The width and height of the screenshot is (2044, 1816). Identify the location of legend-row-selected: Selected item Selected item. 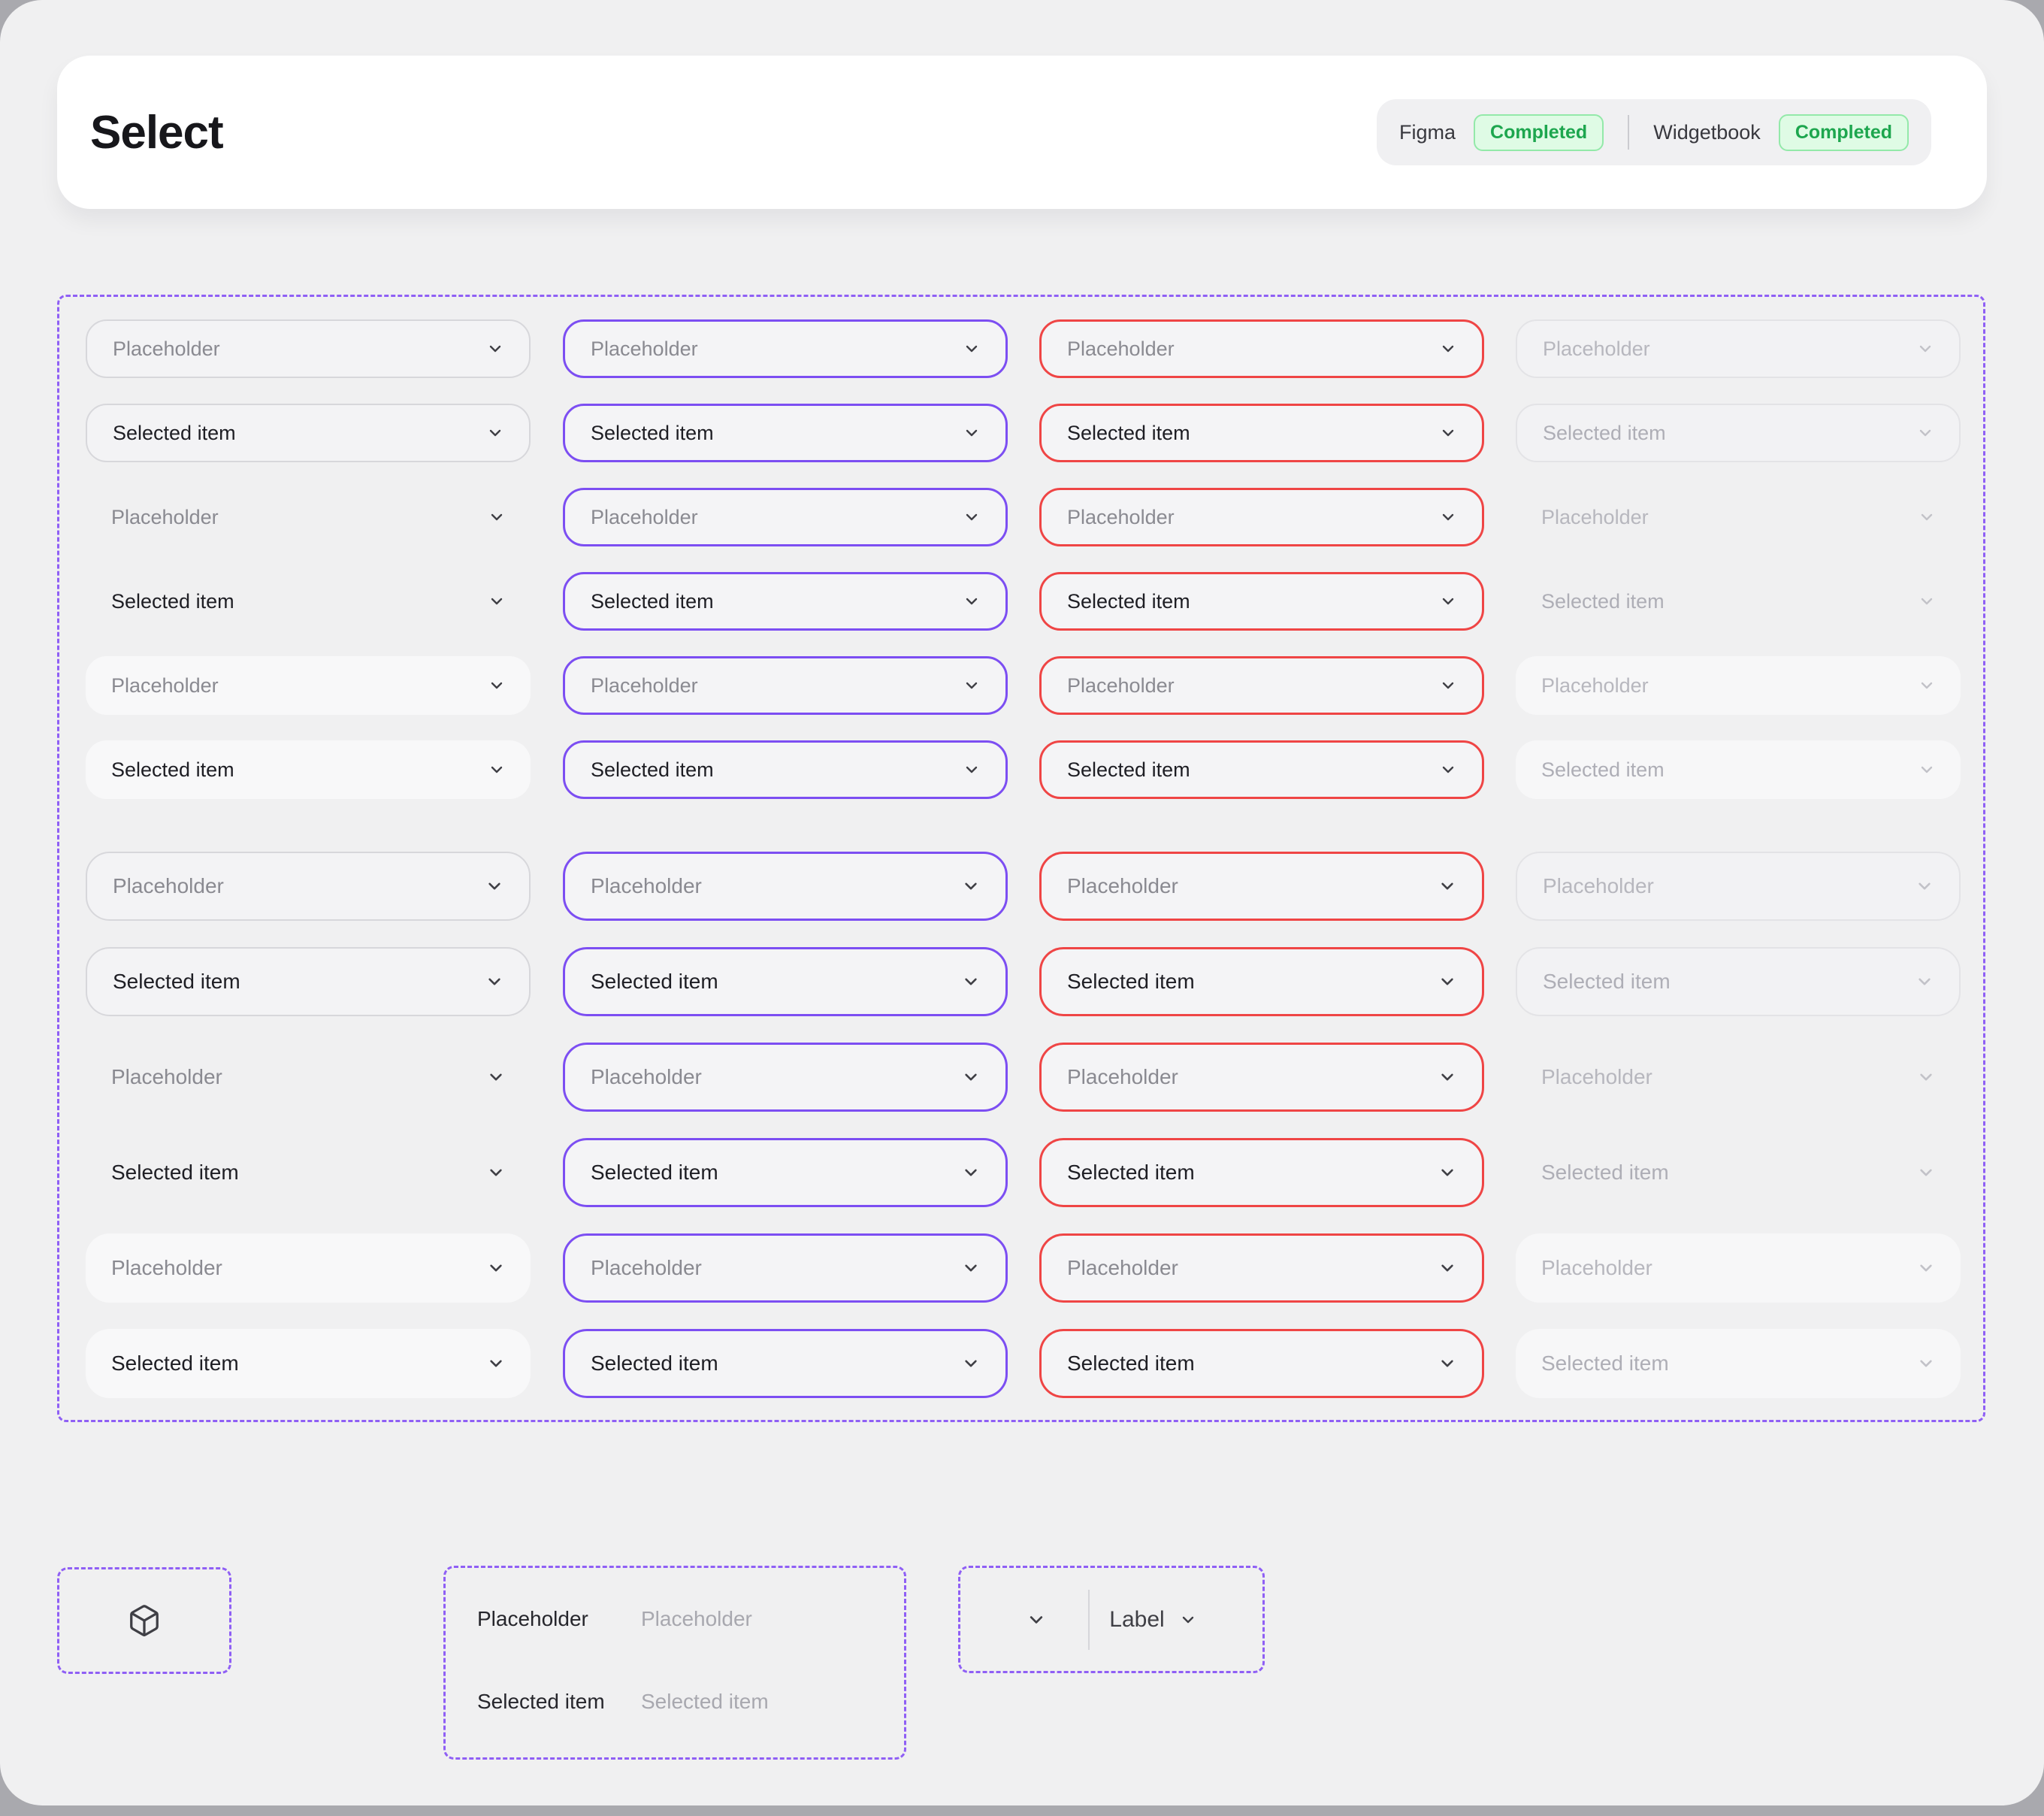
(690, 1701).